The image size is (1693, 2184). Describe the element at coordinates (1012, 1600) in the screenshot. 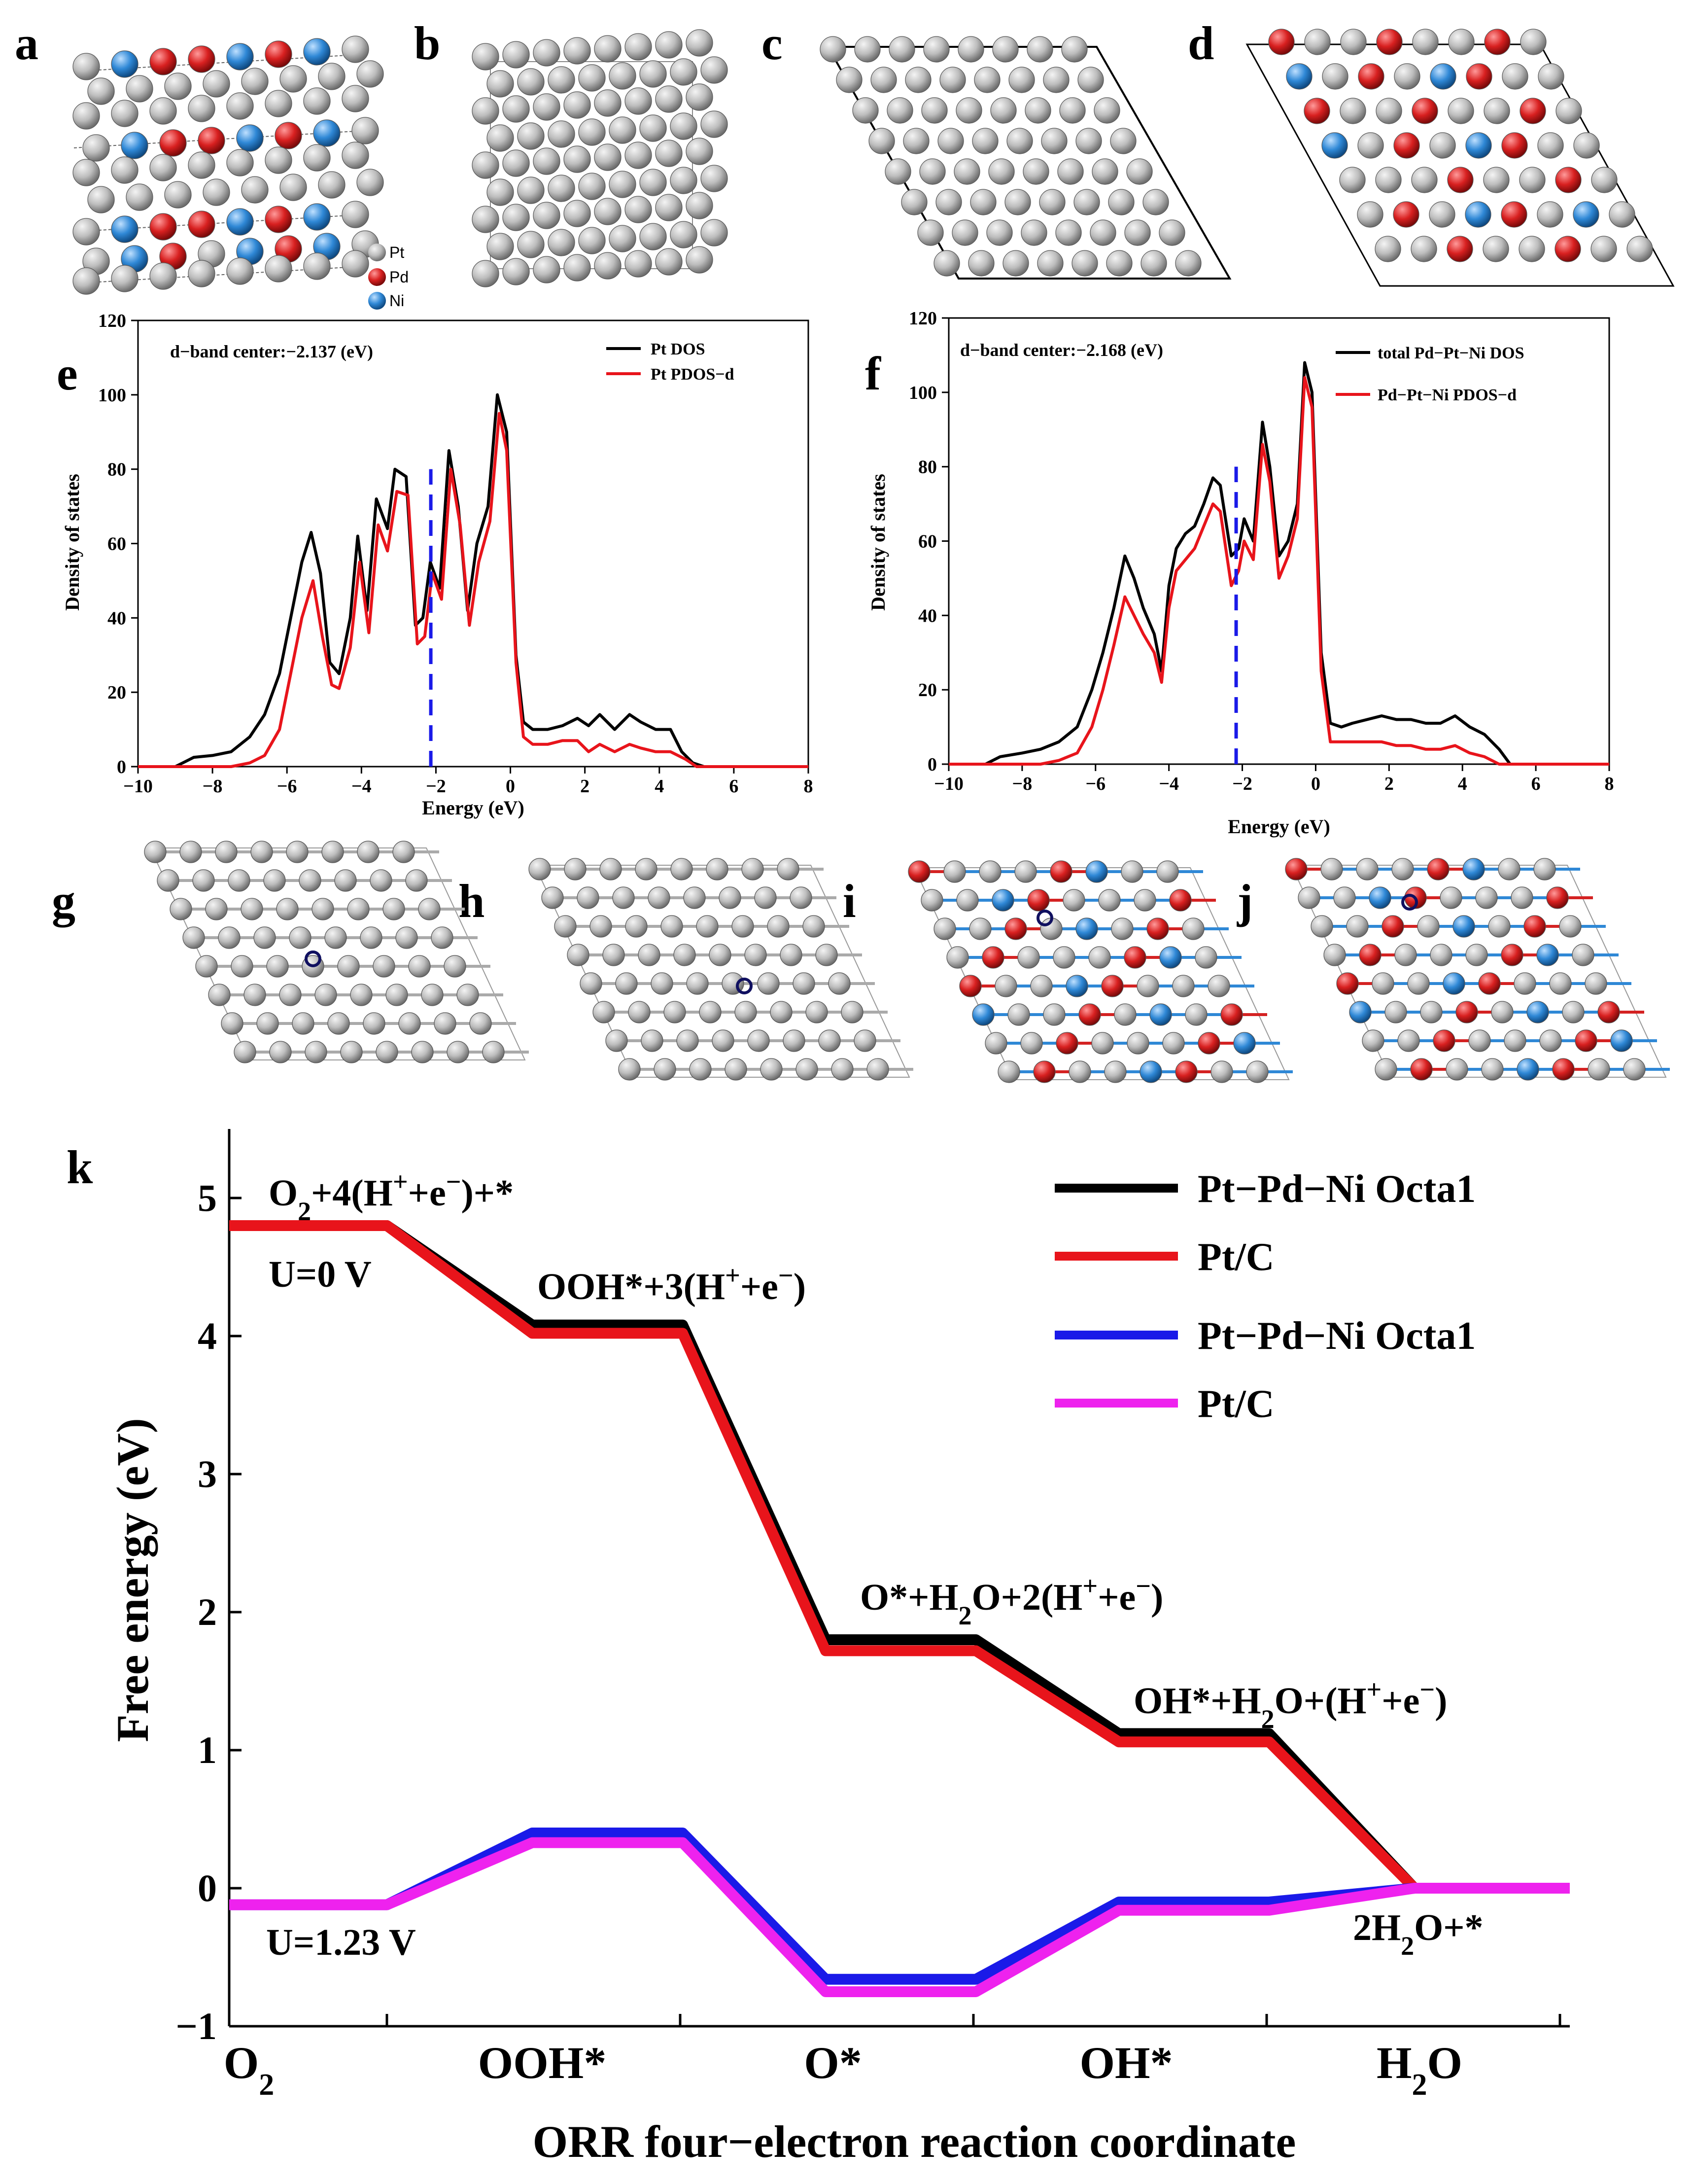

I see `chart-k-annotation-step2: O*+H2O+2(H++e−)` at that location.